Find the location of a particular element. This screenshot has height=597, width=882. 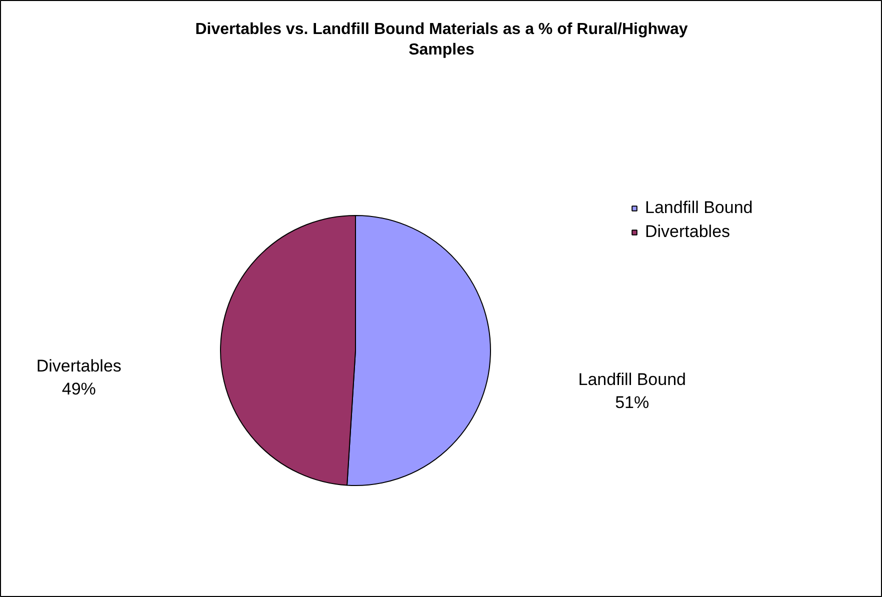

chart-title: Divertables vs. Landfill Bound Materials as a % of Rural/Highway Samples is located at coordinates (441, 39).